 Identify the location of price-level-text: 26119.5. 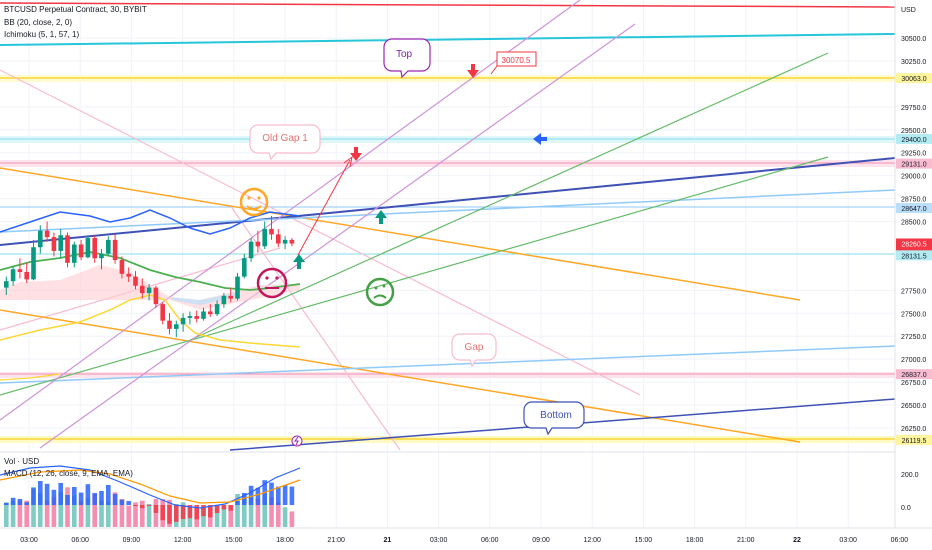
(914, 441).